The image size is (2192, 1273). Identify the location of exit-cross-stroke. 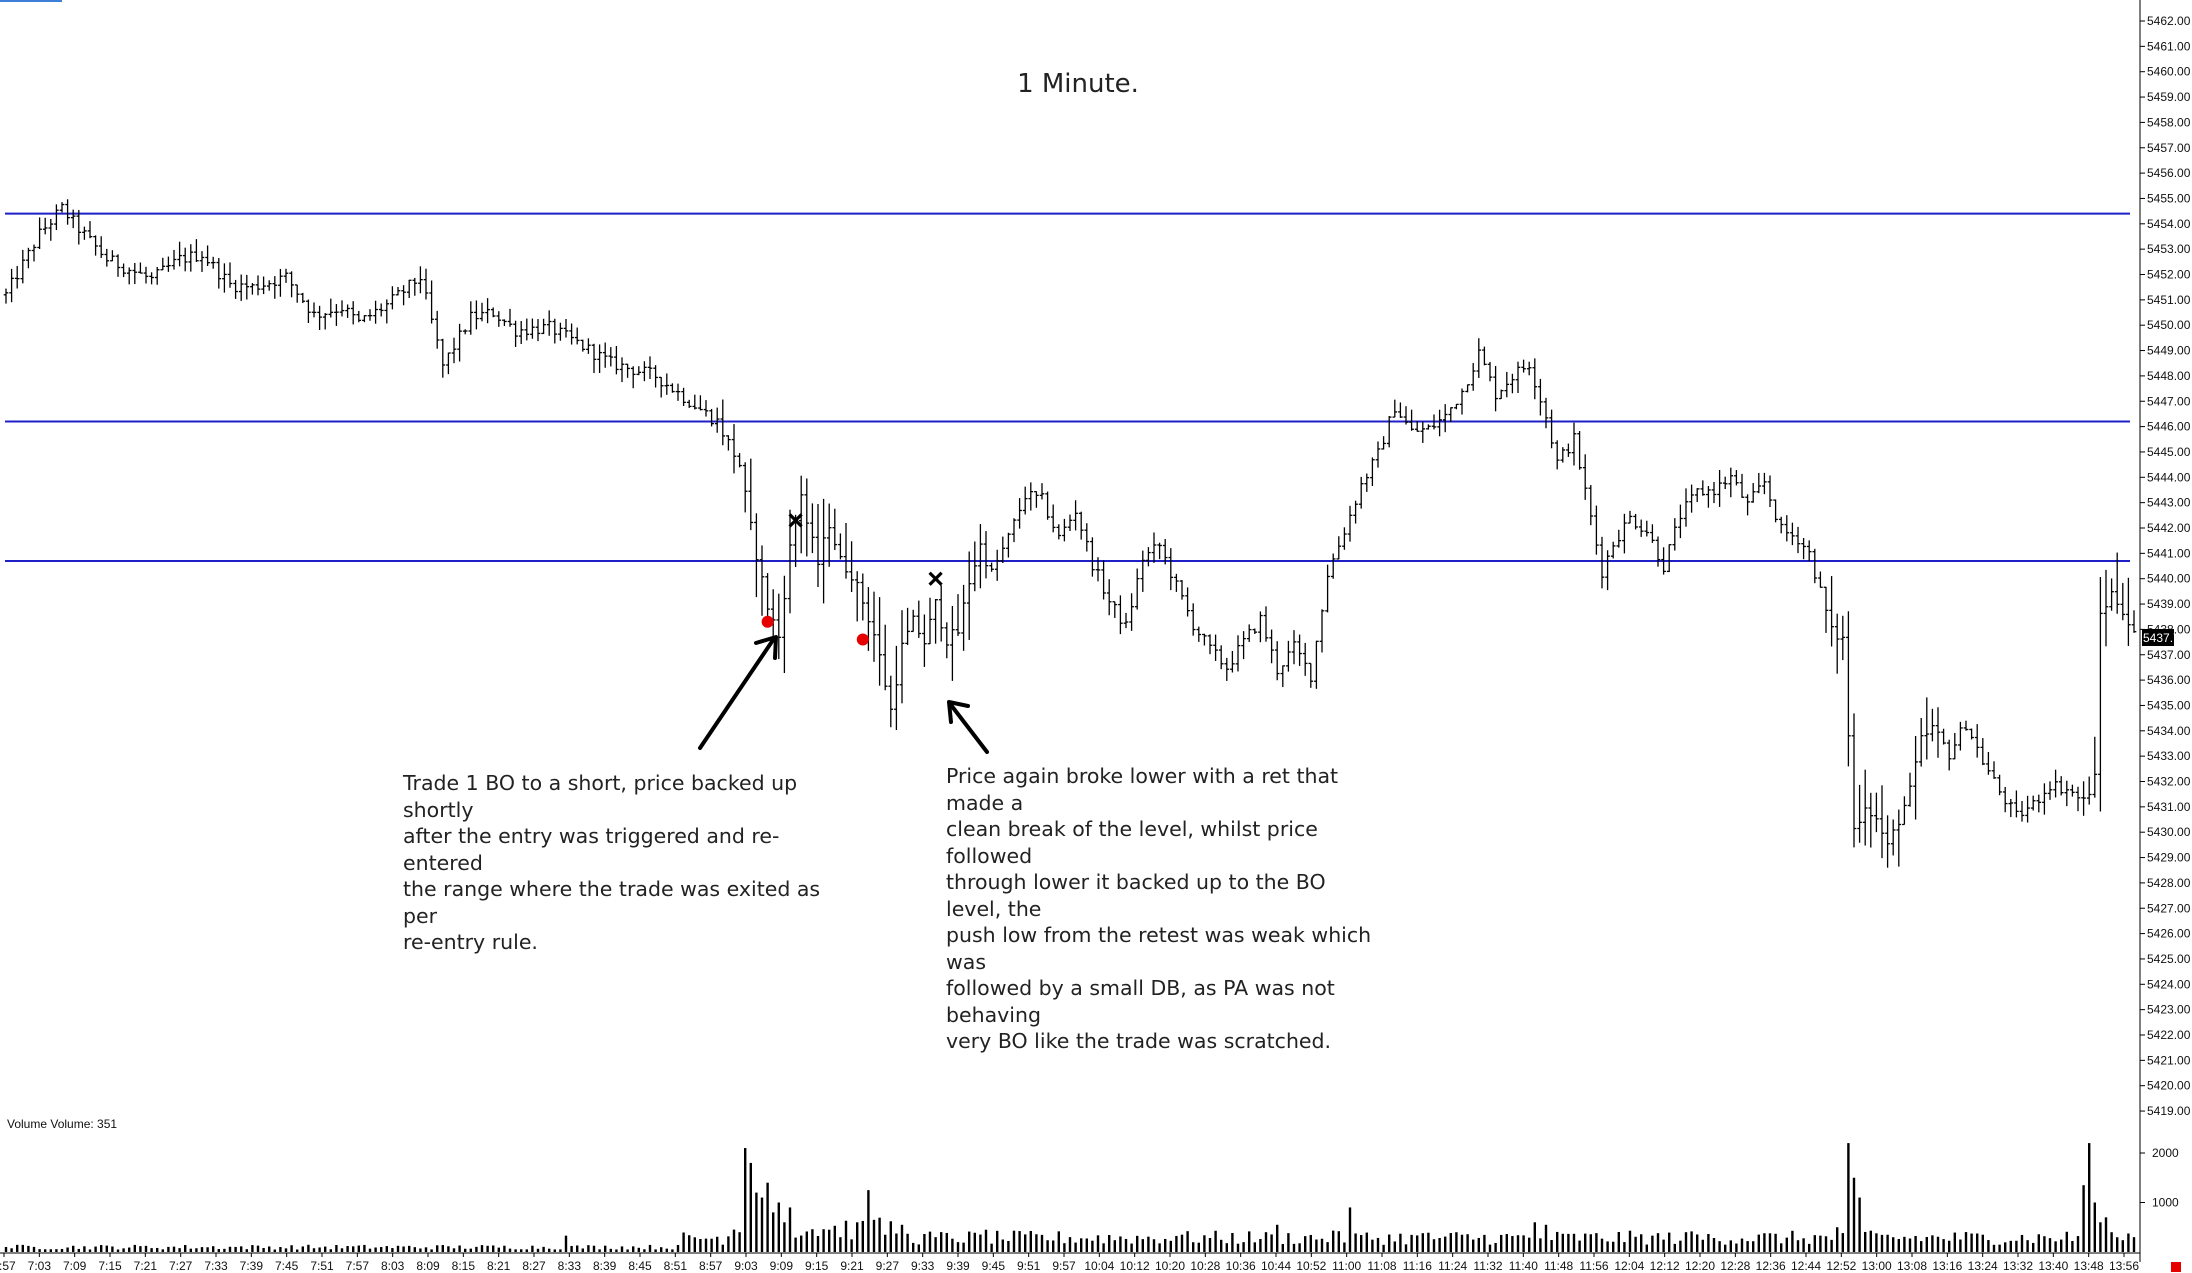
(795, 520).